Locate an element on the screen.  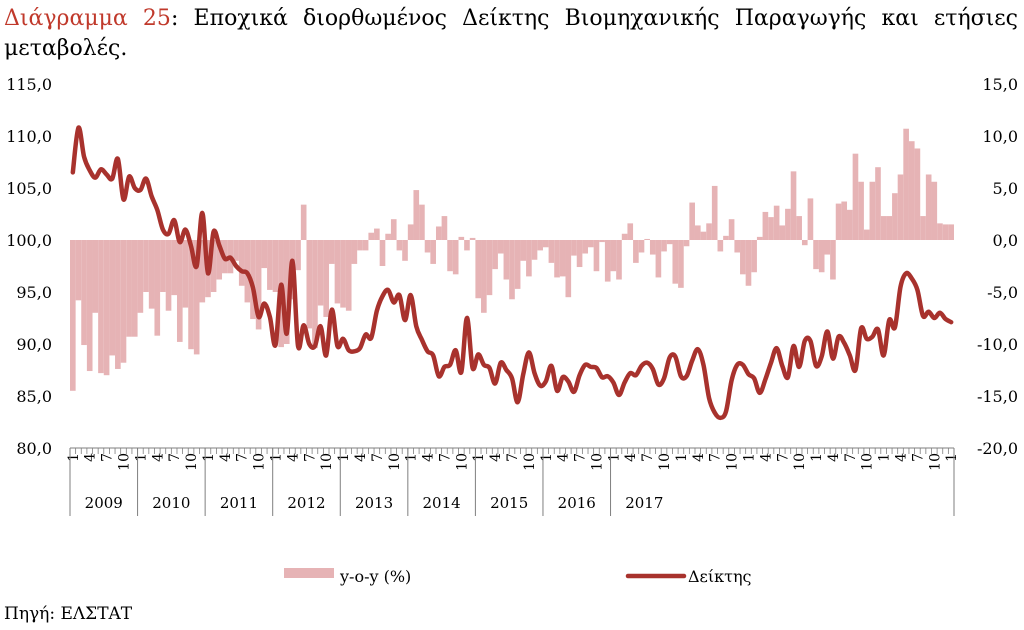
title-label: Διάγραμμα 25 is located at coordinates (87, 18).